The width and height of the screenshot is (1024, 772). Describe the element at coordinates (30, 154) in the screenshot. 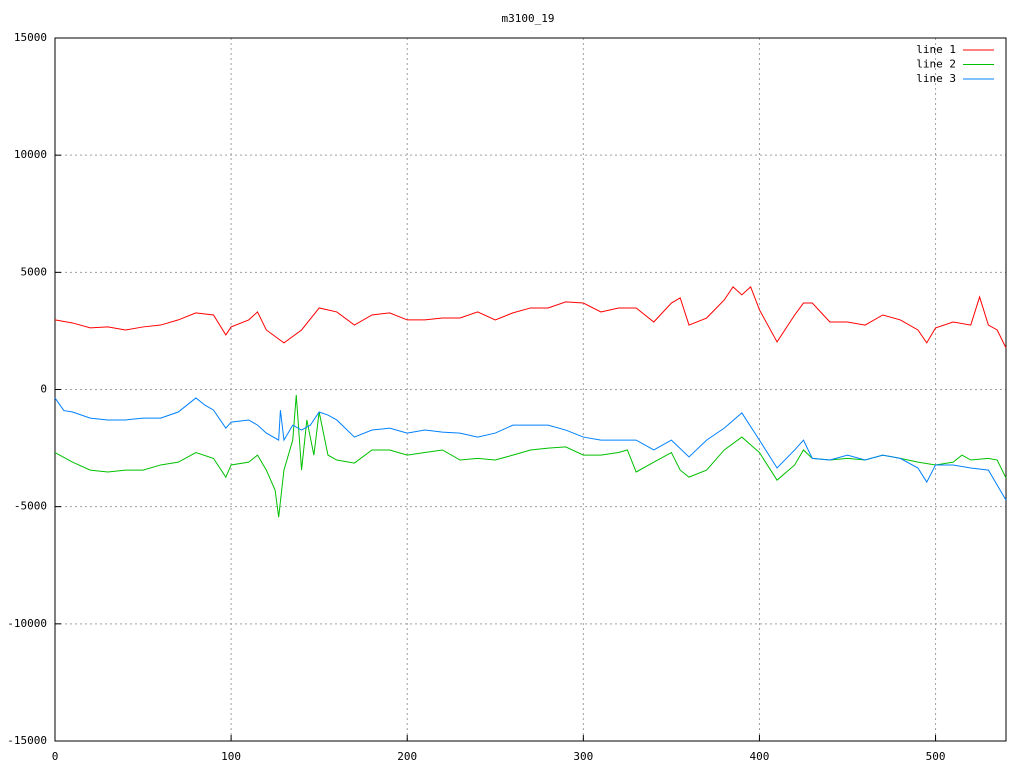

I see `y-tick-label: 10000` at that location.